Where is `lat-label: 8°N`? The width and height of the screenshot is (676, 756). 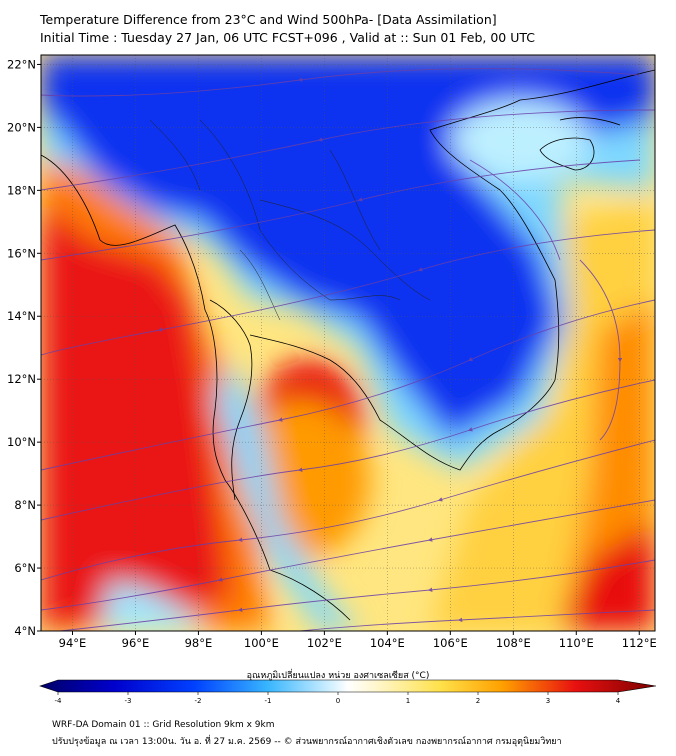 lat-label: 8°N is located at coordinates (25, 505).